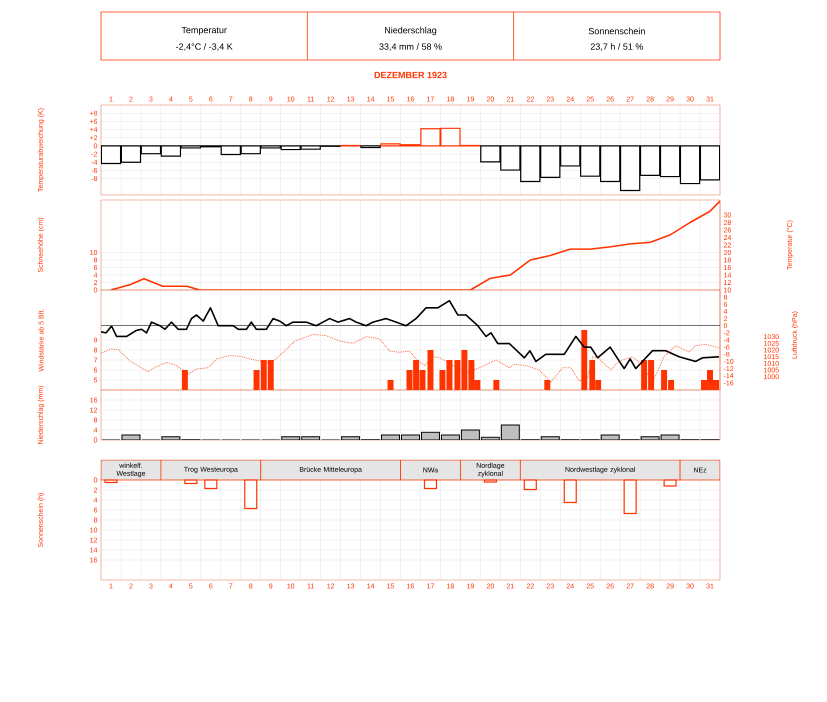 This screenshot has height=702, width=827. I want to click on text: Temperatur, so click(204, 31).